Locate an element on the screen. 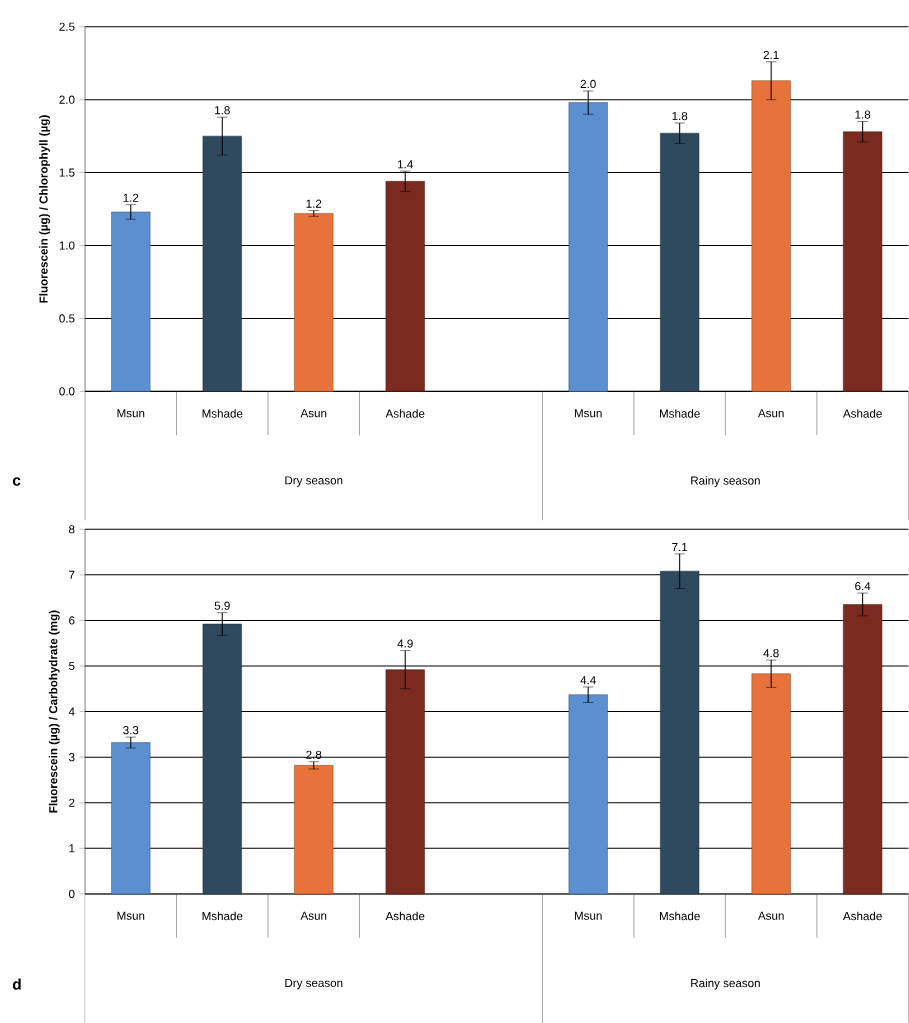 The image size is (909, 1023). y-tick-label: 7 is located at coordinates (72, 574).